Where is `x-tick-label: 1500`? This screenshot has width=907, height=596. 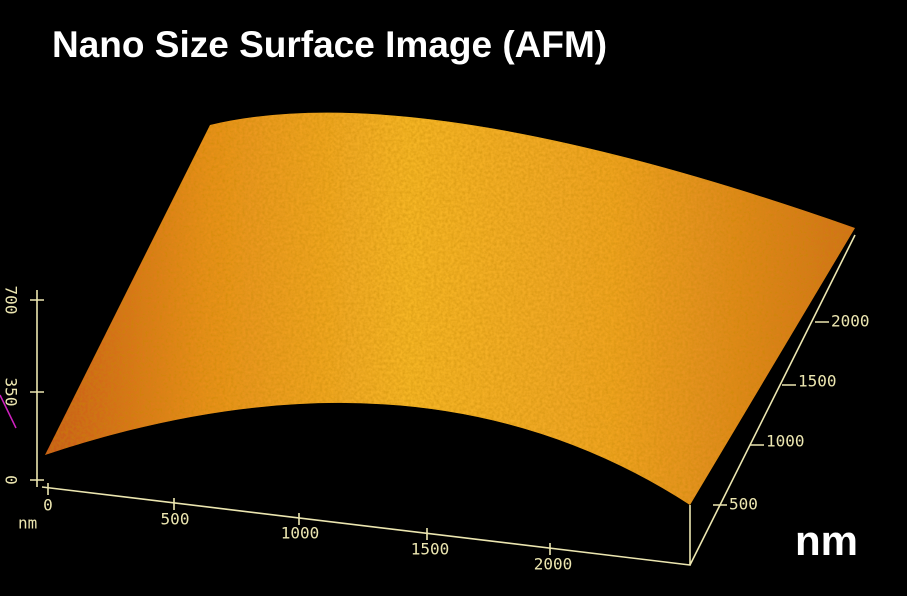
x-tick-label: 1500 is located at coordinates (430, 549).